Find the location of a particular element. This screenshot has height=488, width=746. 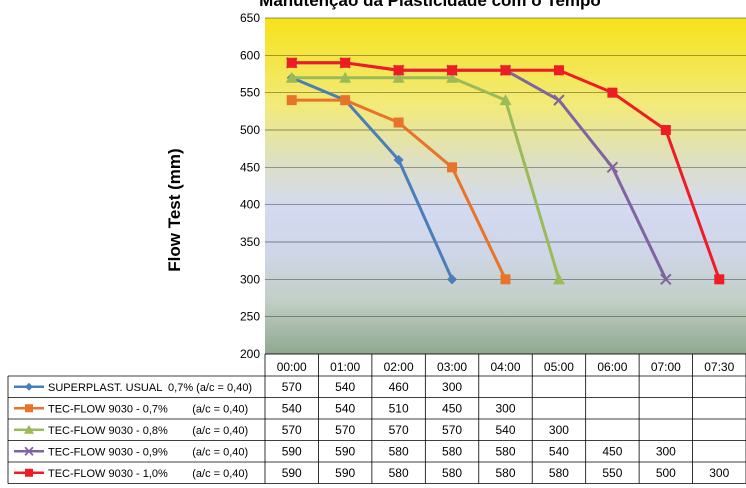

legend-label: SUPERPLAST. USUAL 0,7% (a/c = 0,40) is located at coordinates (150, 388).